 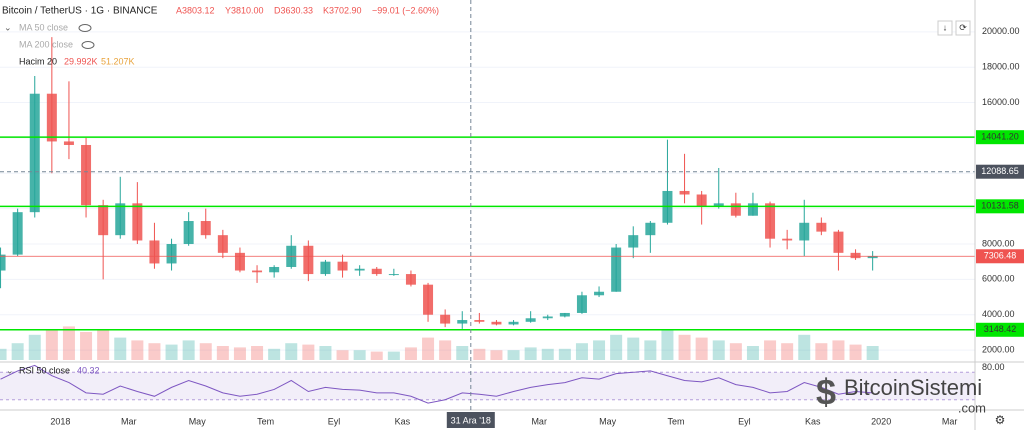 I want to click on x-tick-label: Eyl, so click(x=744, y=421).